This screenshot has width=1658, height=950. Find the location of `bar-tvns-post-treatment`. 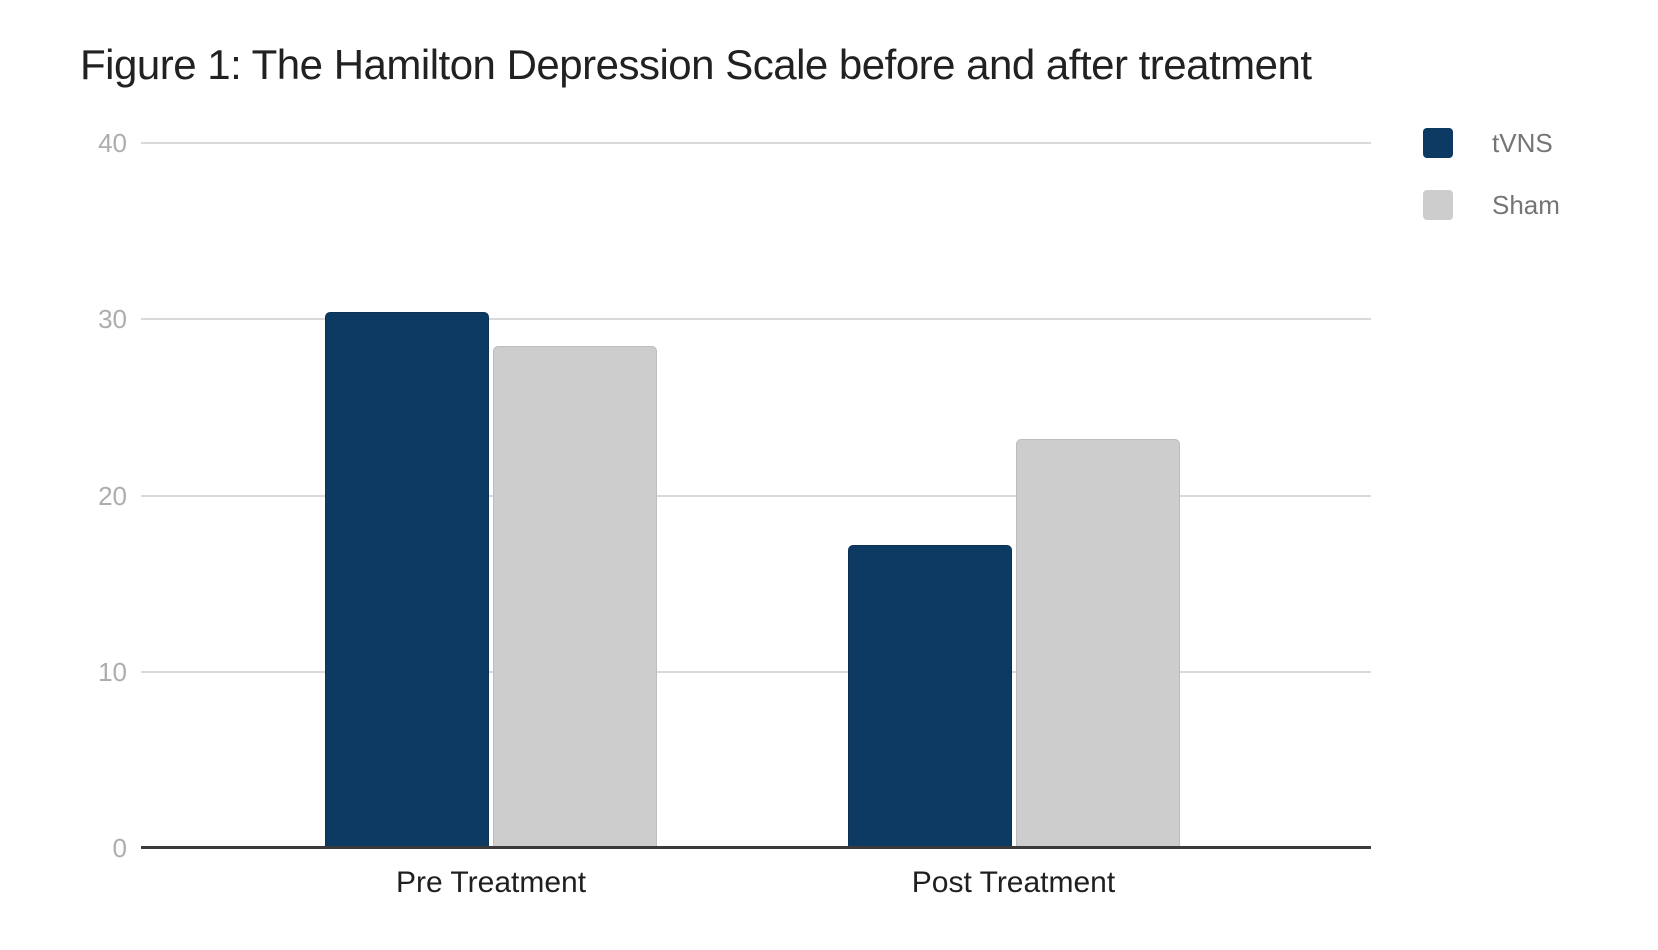

bar-tvns-post-treatment is located at coordinates (929, 696).